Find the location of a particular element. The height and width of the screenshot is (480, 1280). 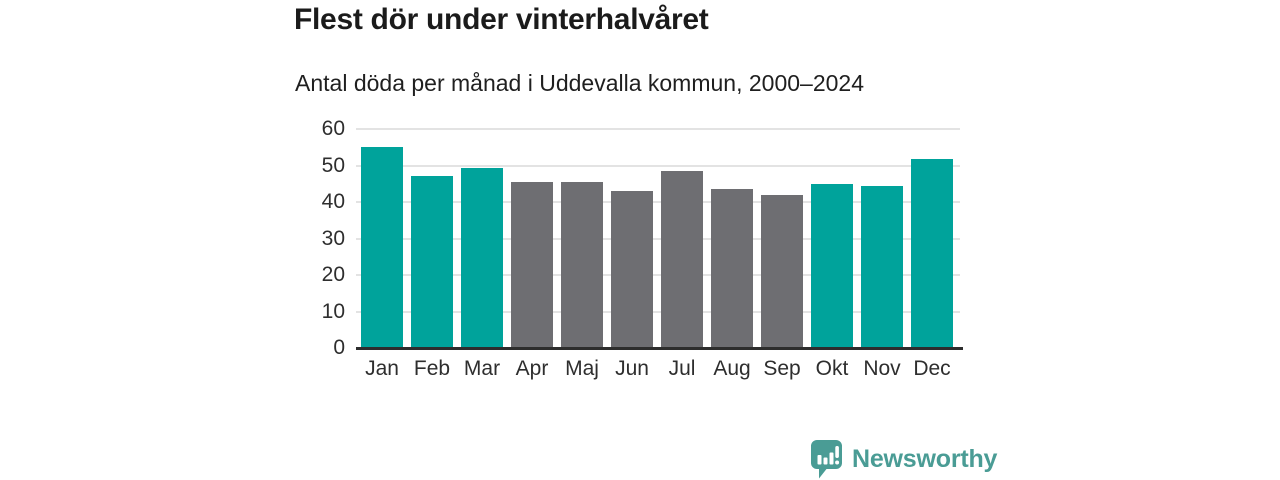

x-tick-label-jun: Jun is located at coordinates (632, 368).